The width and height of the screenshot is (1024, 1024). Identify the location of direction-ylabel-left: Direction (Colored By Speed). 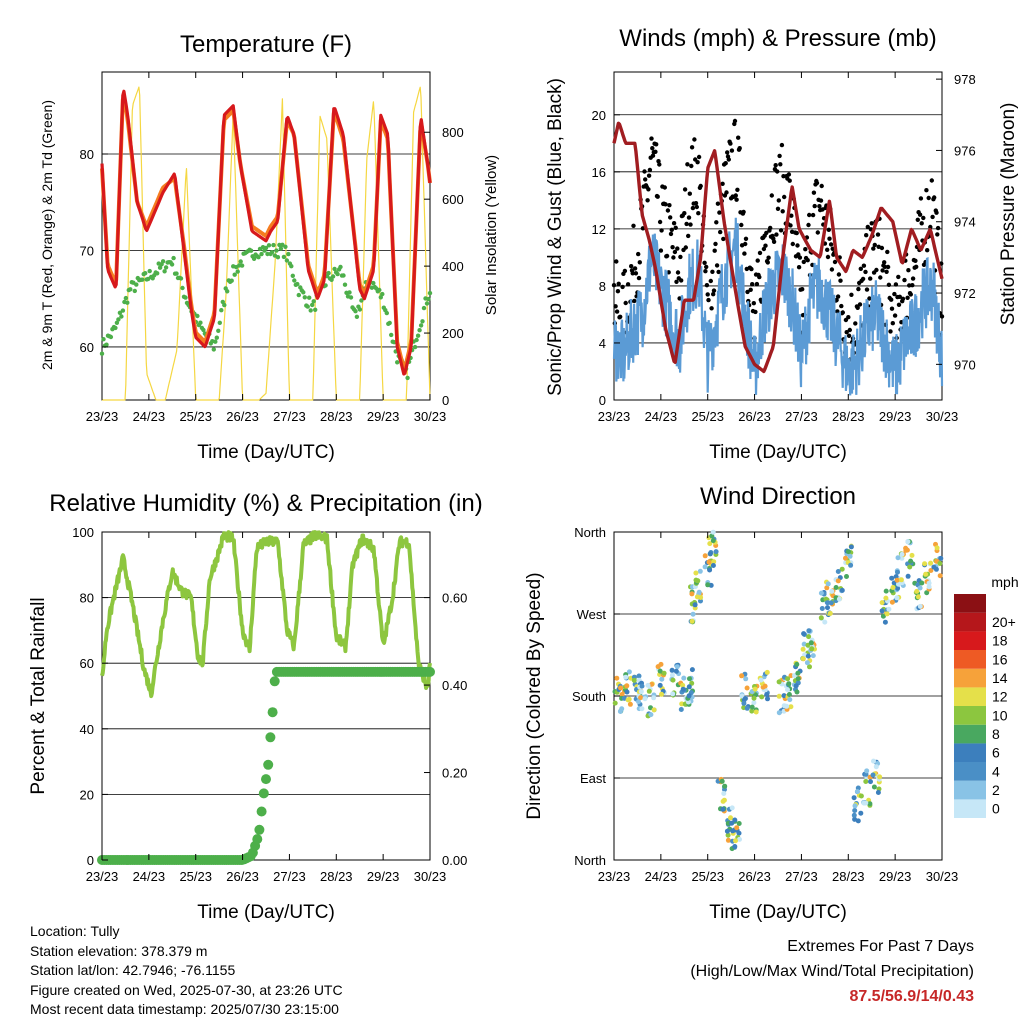
(534, 695).